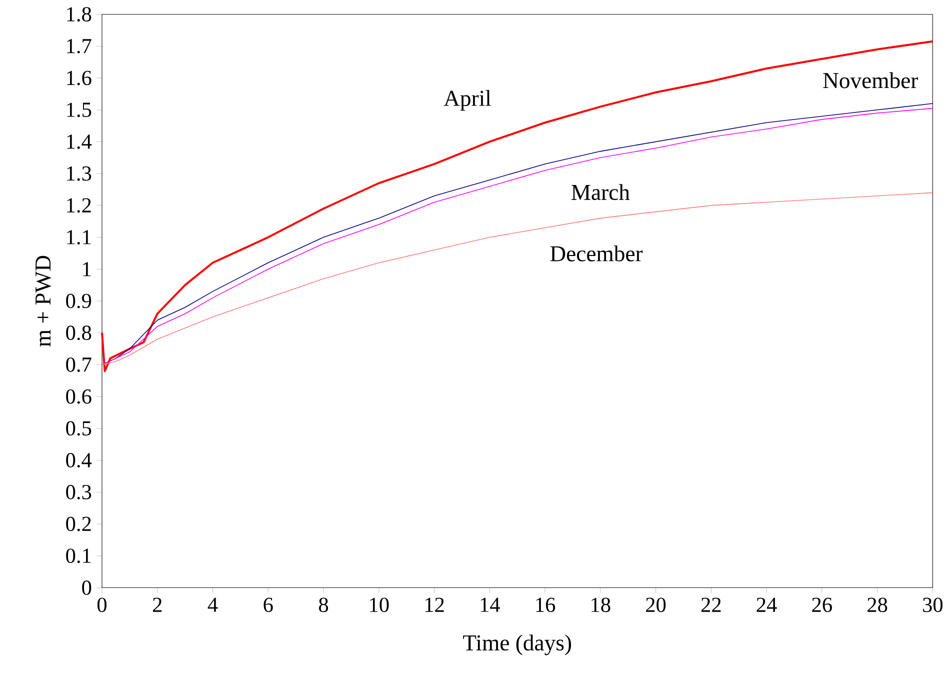 The image size is (950, 693). Describe the element at coordinates (323, 605) in the screenshot. I see `x-tick-label: 8` at that location.